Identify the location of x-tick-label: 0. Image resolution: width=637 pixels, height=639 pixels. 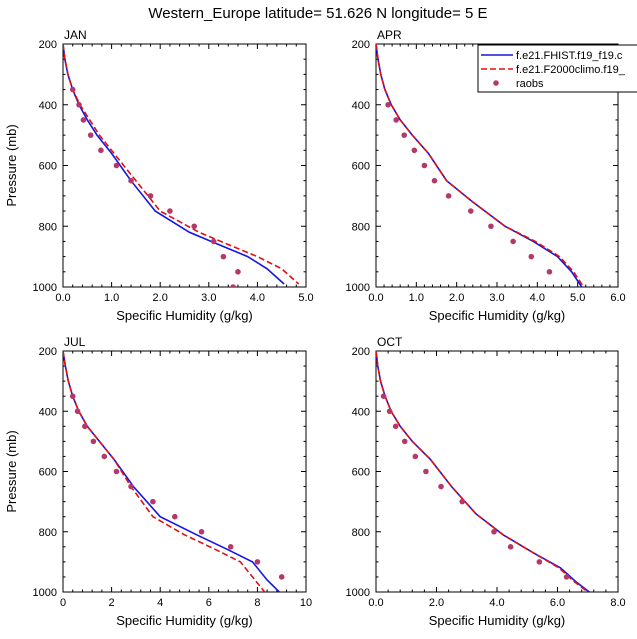
(63, 603).